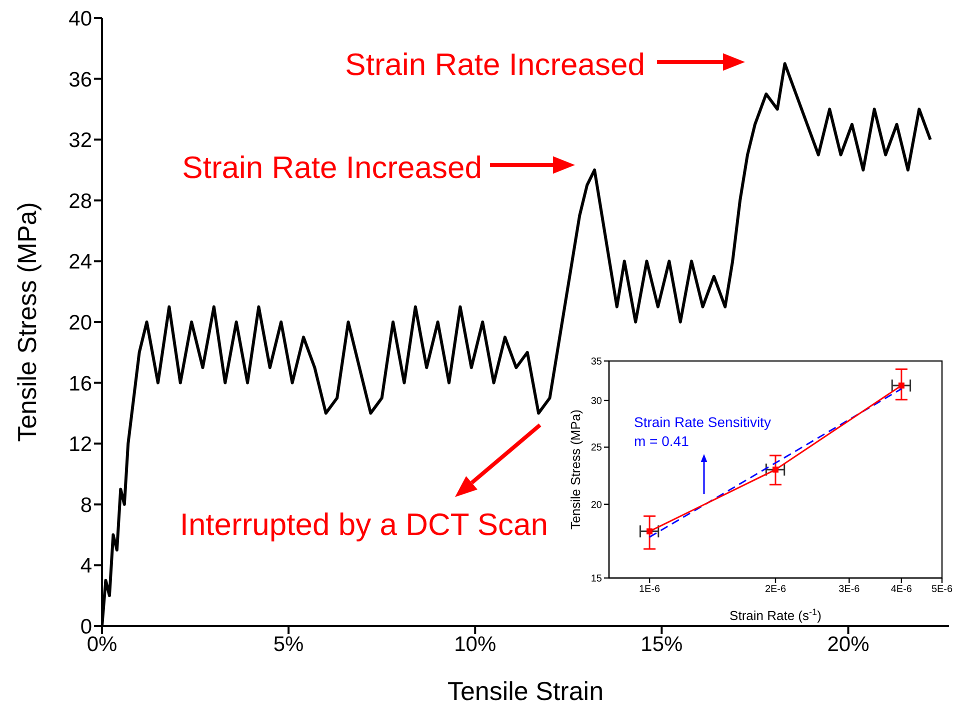  What do you see at coordinates (86, 505) in the screenshot?
I see `y-tick-label: 8` at bounding box center [86, 505].